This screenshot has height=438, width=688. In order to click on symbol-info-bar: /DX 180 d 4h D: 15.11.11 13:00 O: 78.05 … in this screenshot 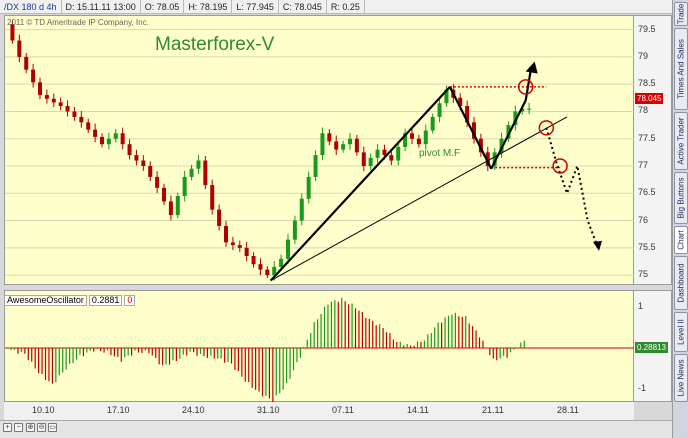, I will do `click(336, 7)`.